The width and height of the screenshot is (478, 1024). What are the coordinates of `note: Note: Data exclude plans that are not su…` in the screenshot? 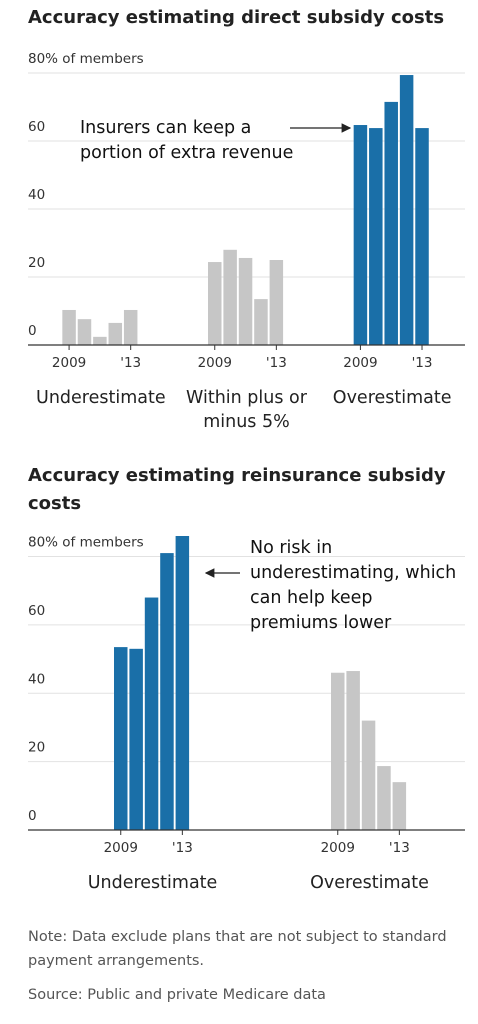 It's located at (237, 949).